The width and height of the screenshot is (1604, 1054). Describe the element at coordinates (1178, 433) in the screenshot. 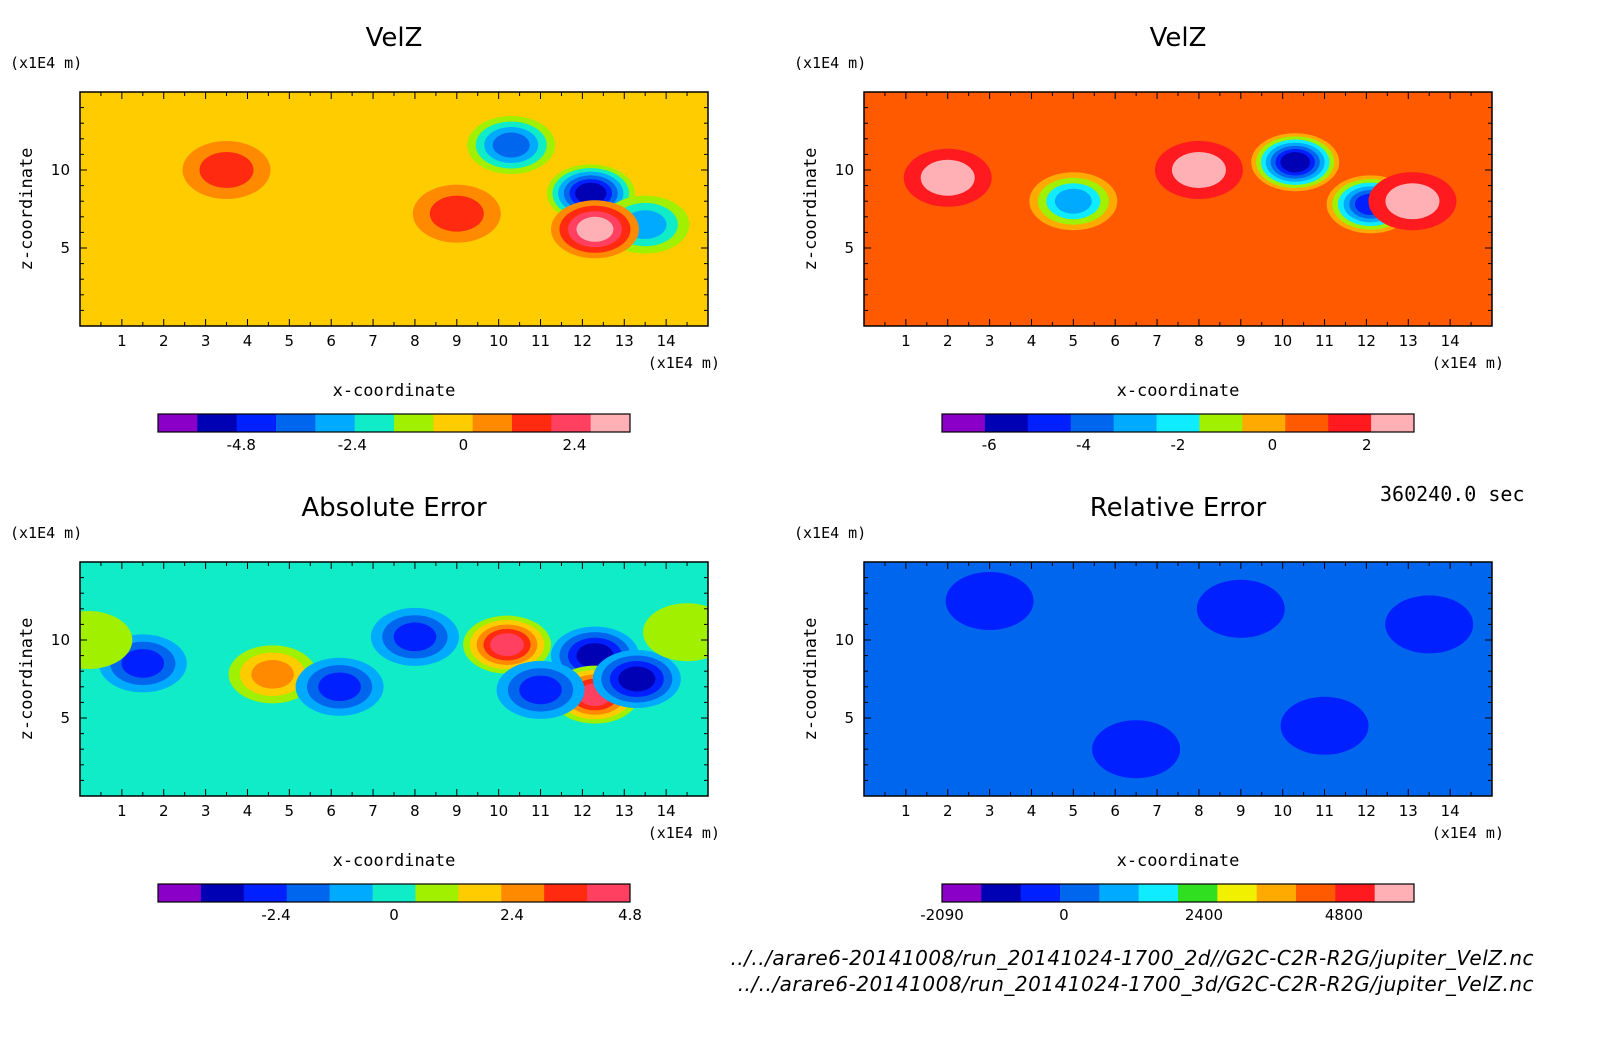

I see `velz-3d-colorbar: -6 -4 -2 0 2` at that location.